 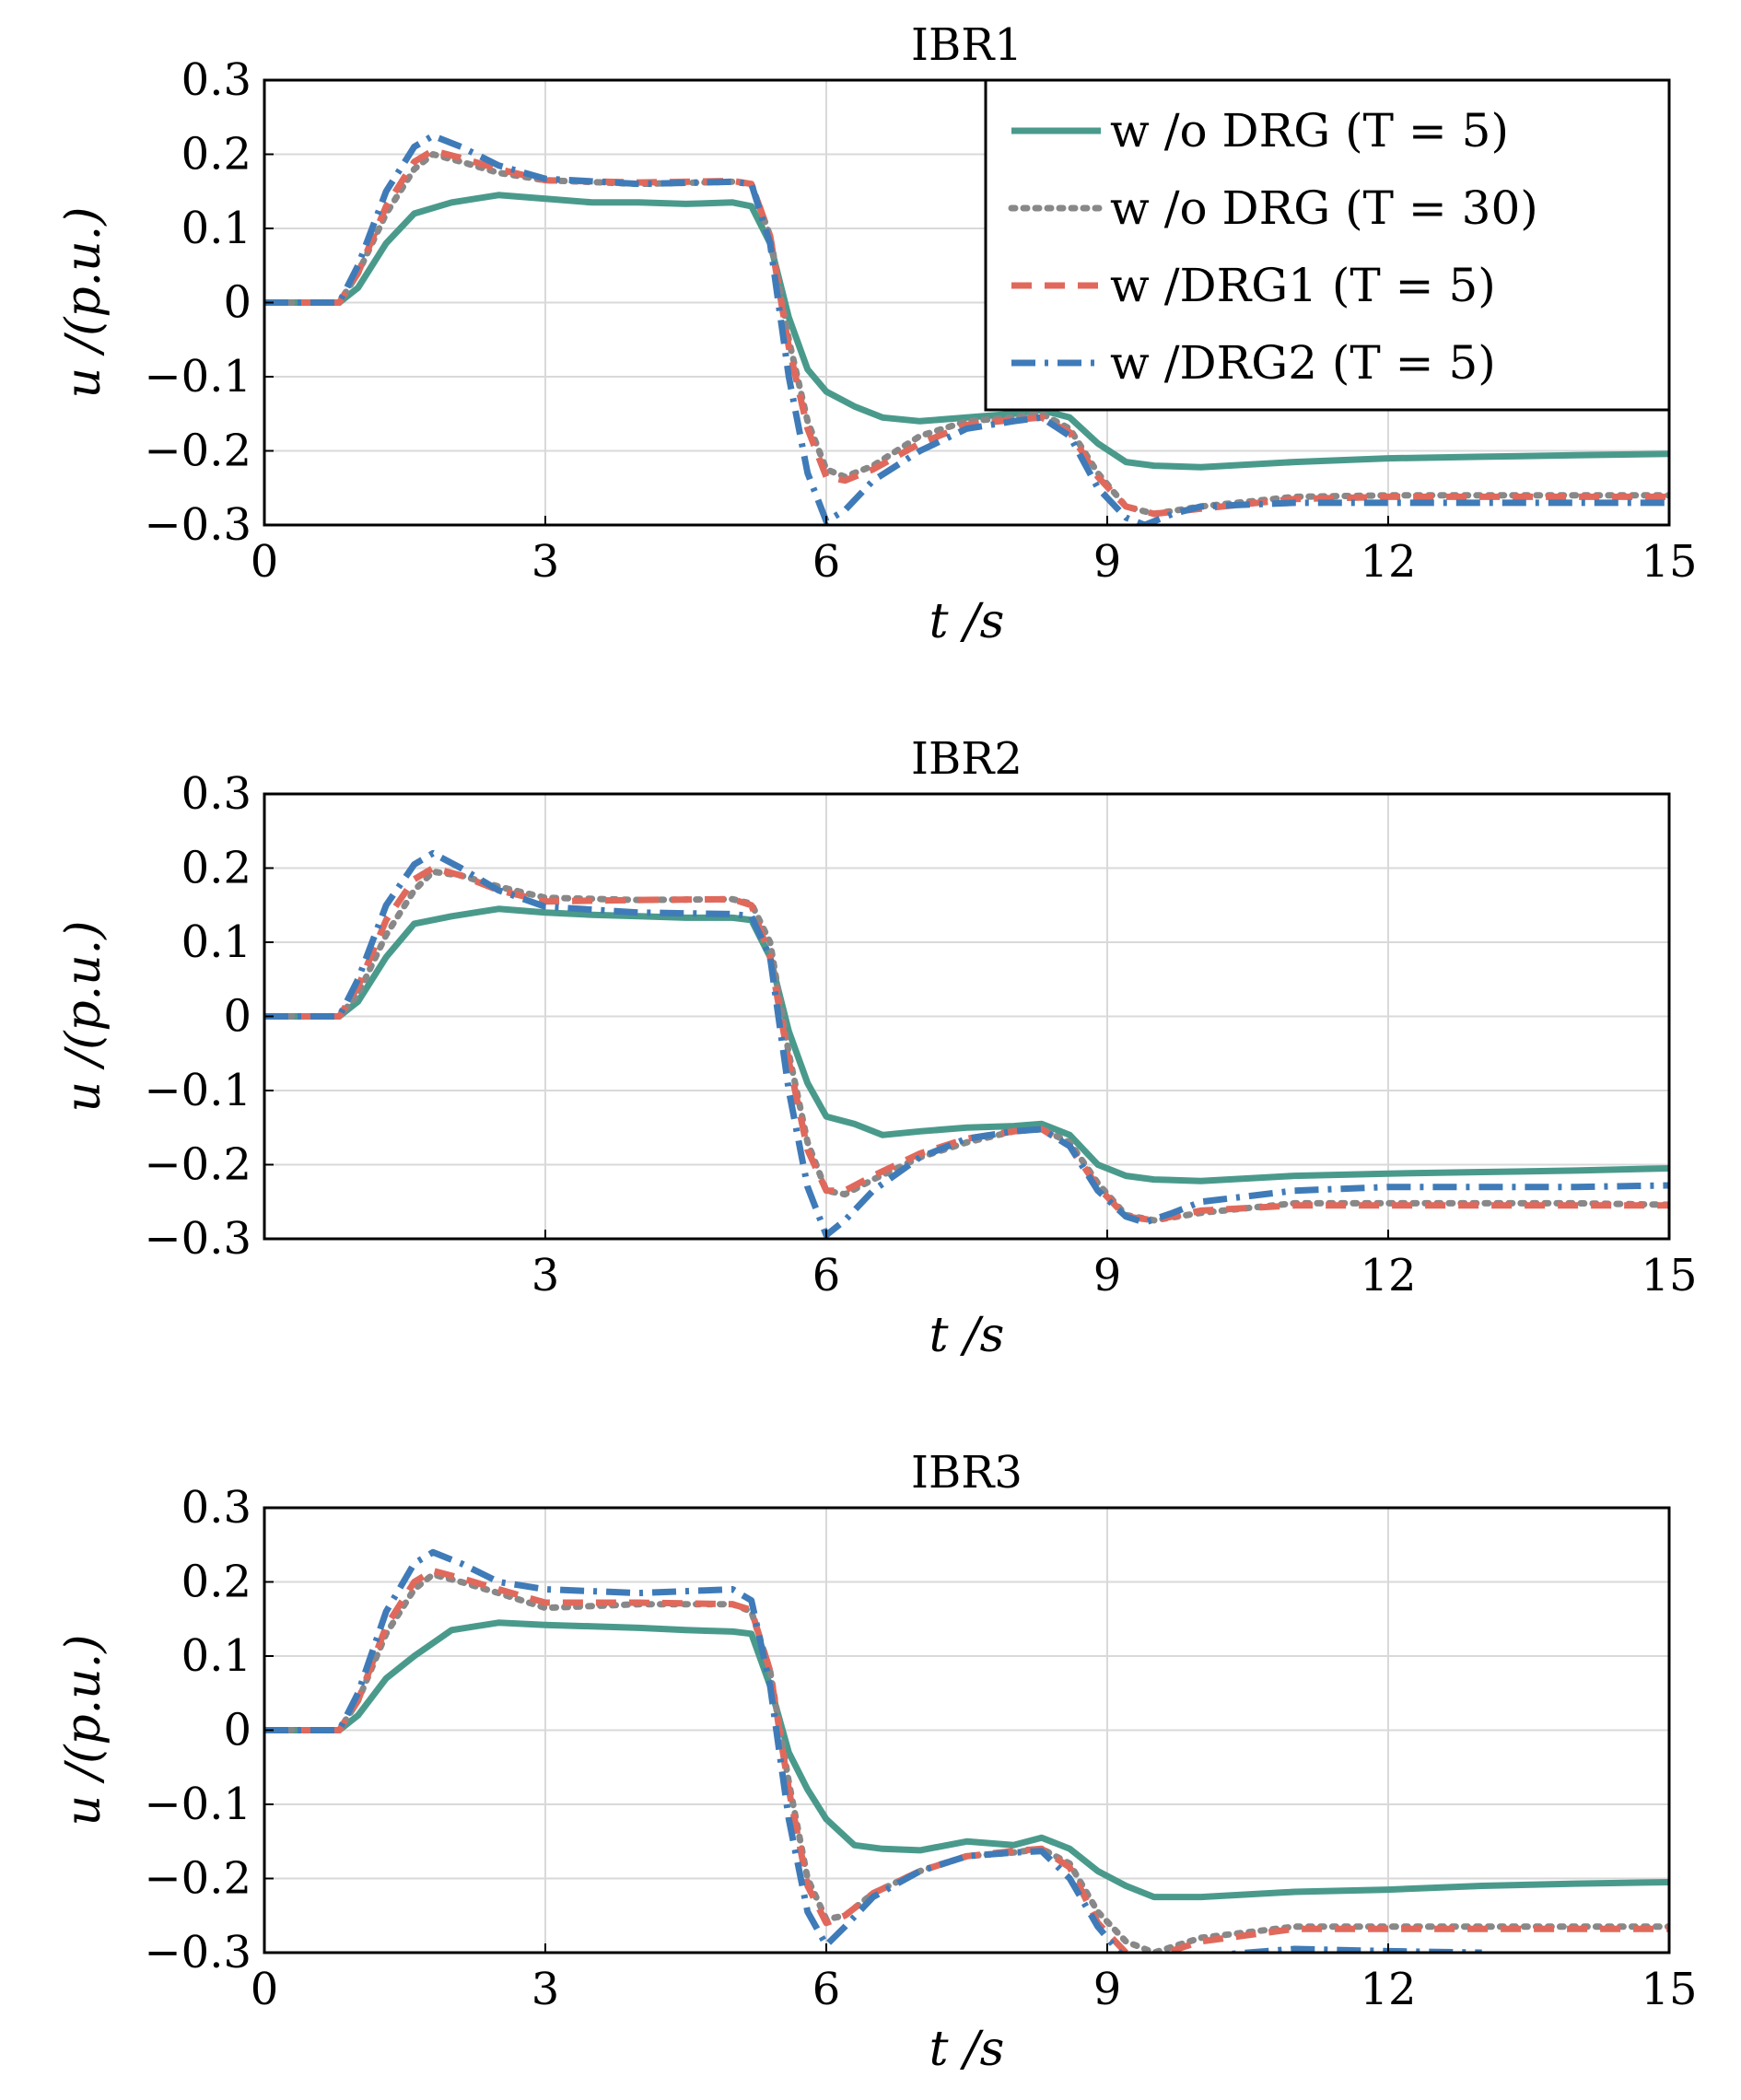 I want to click on legend-label-4: w /DRG2 (T = 5), so click(x=1303, y=363).